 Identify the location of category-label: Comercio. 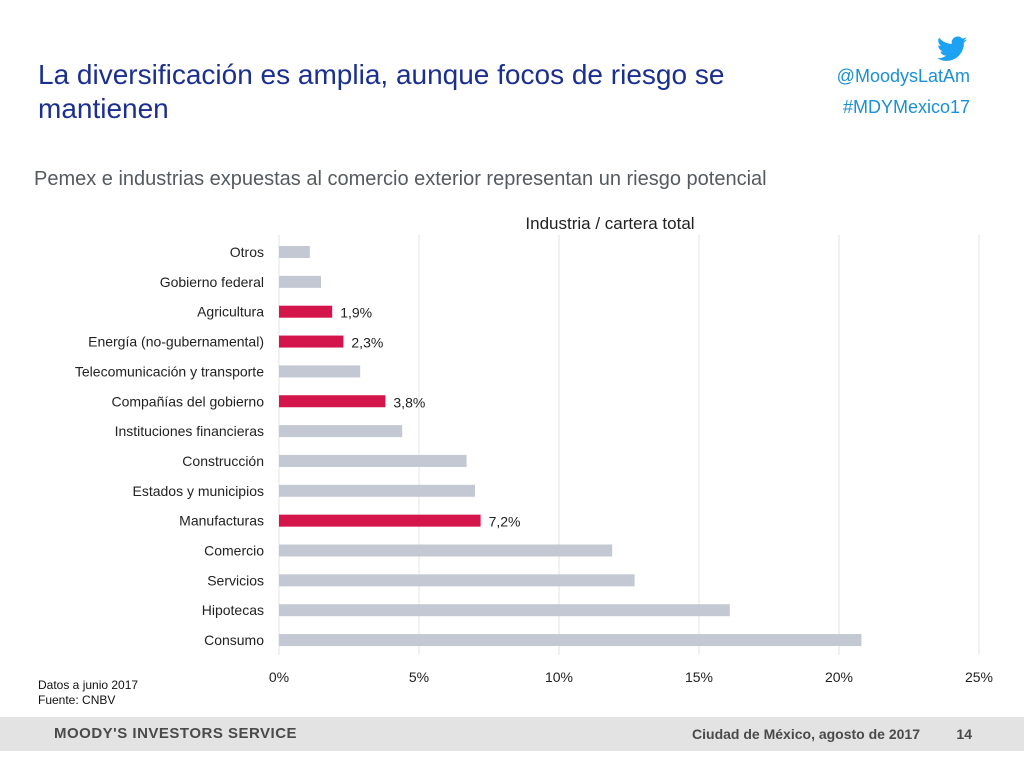
(234, 551).